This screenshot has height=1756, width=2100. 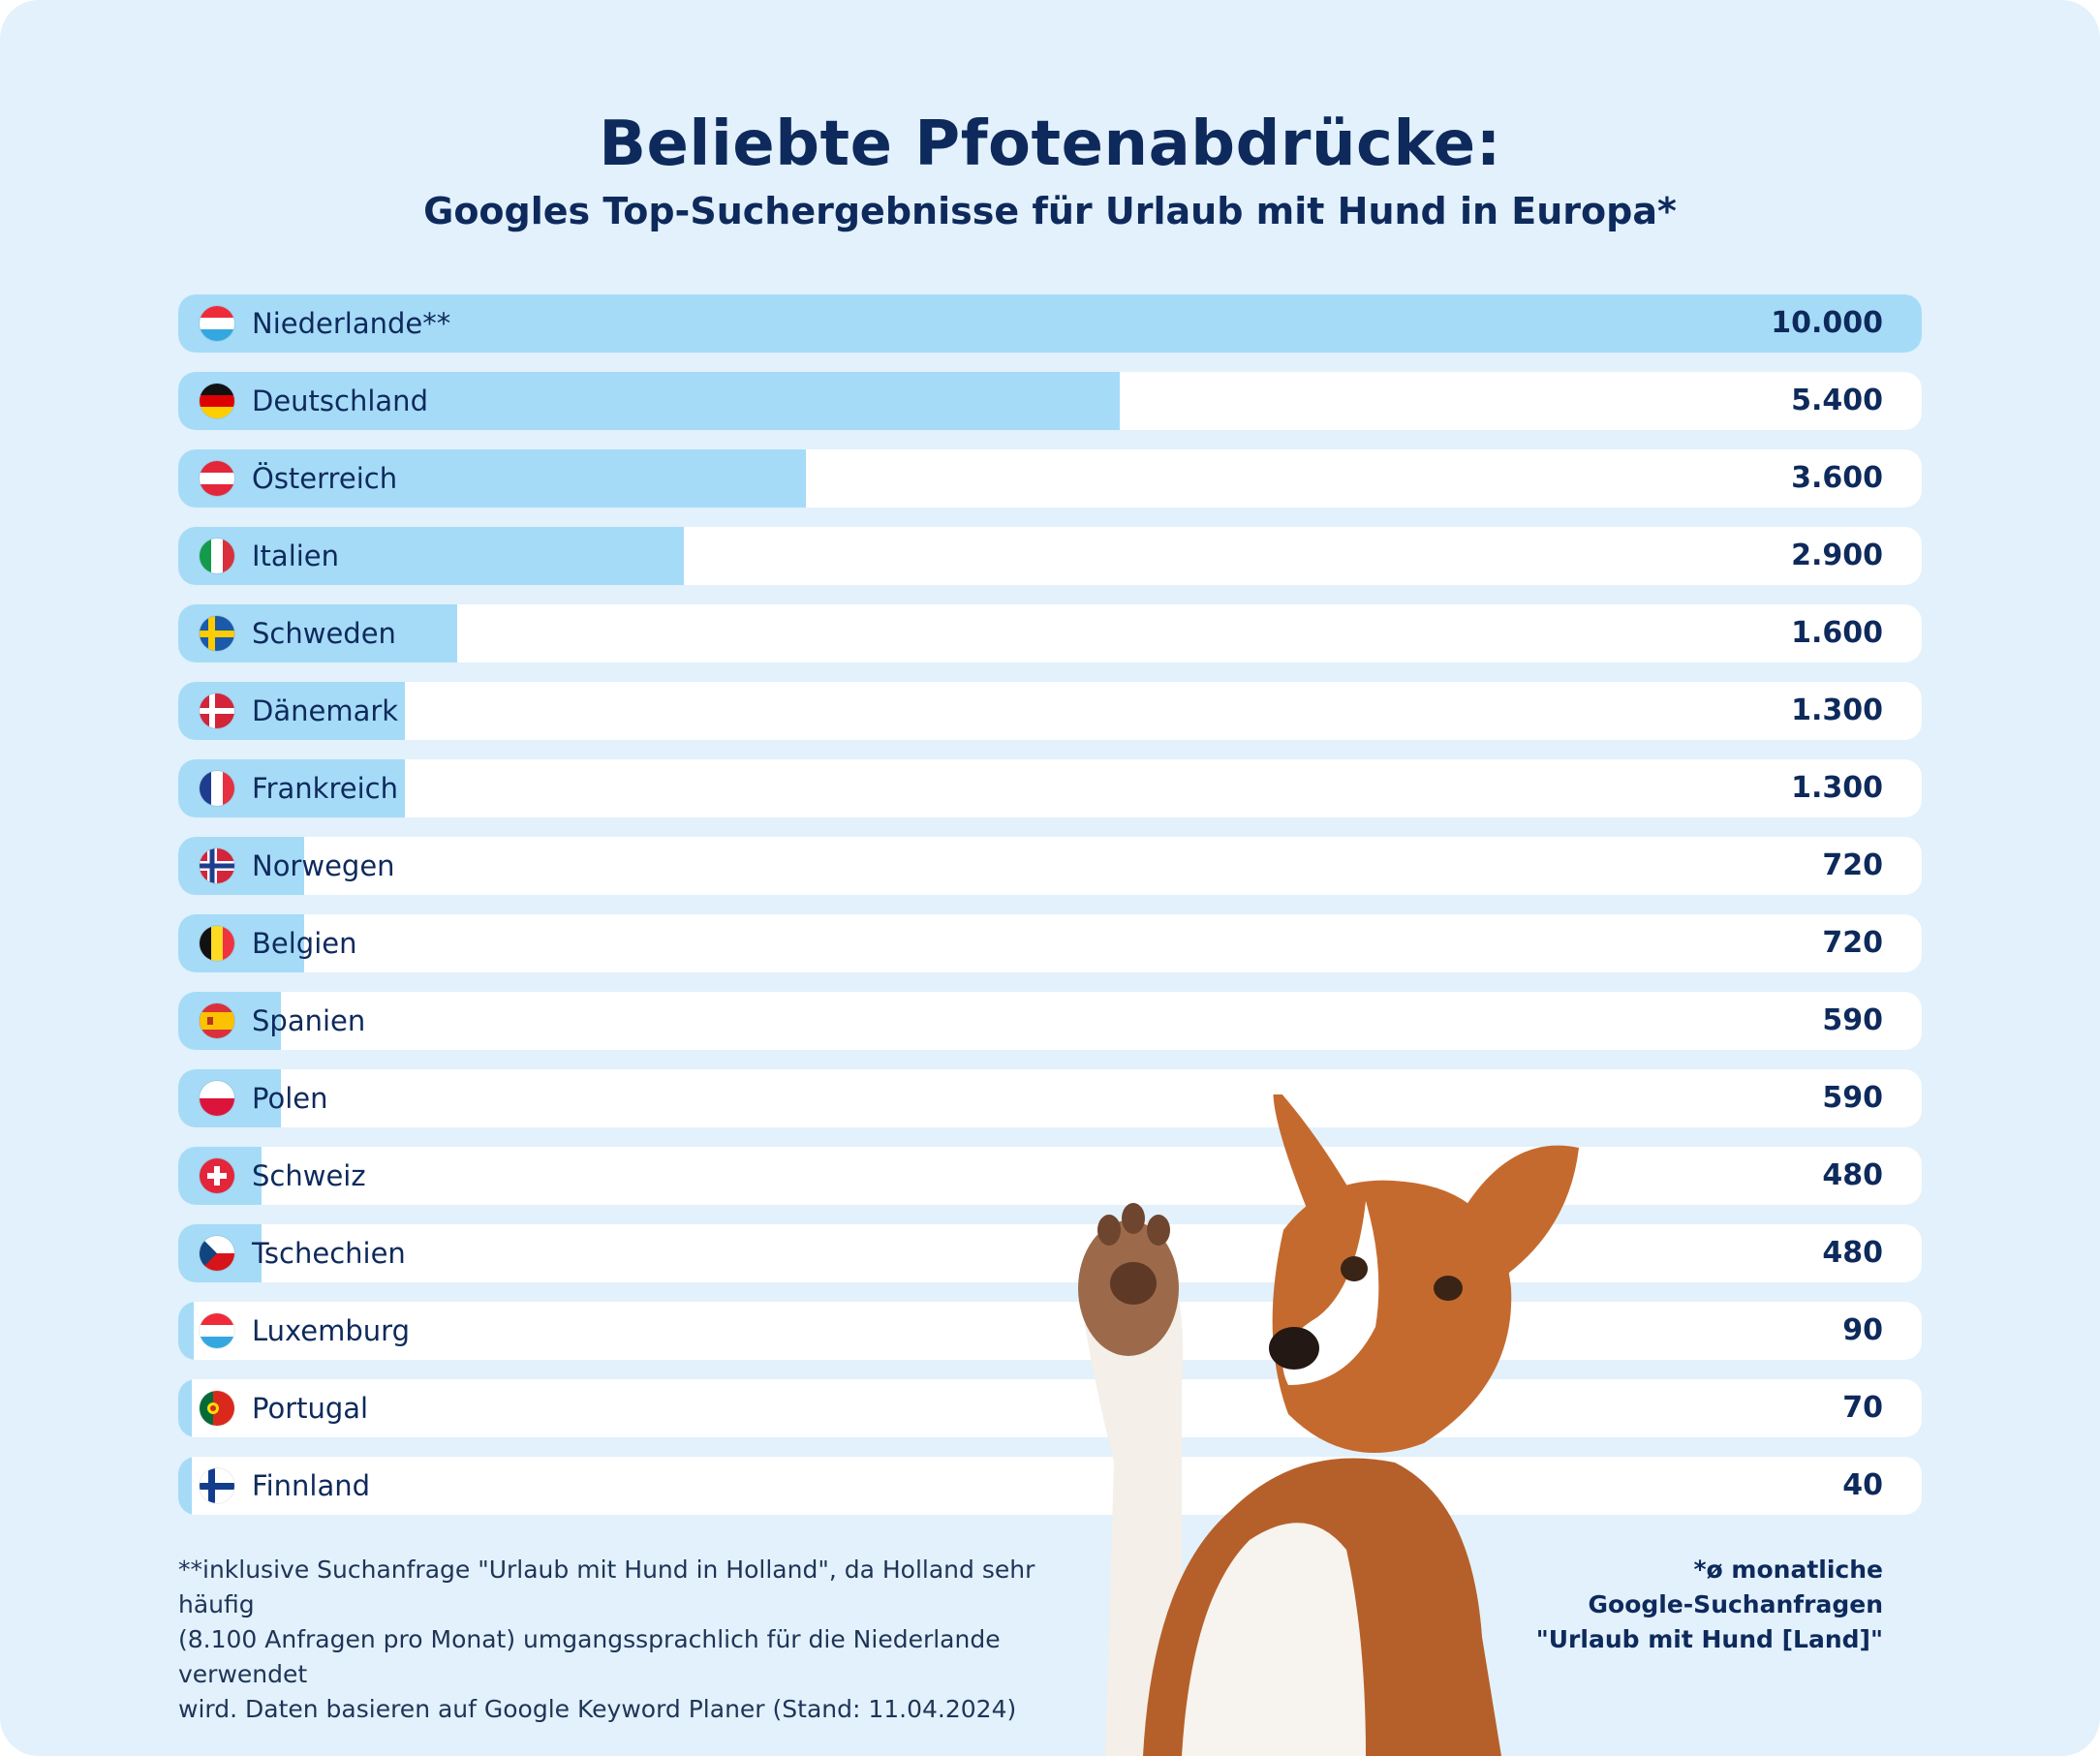 I want to click on flag-frankreich-icon, so click(x=217, y=788).